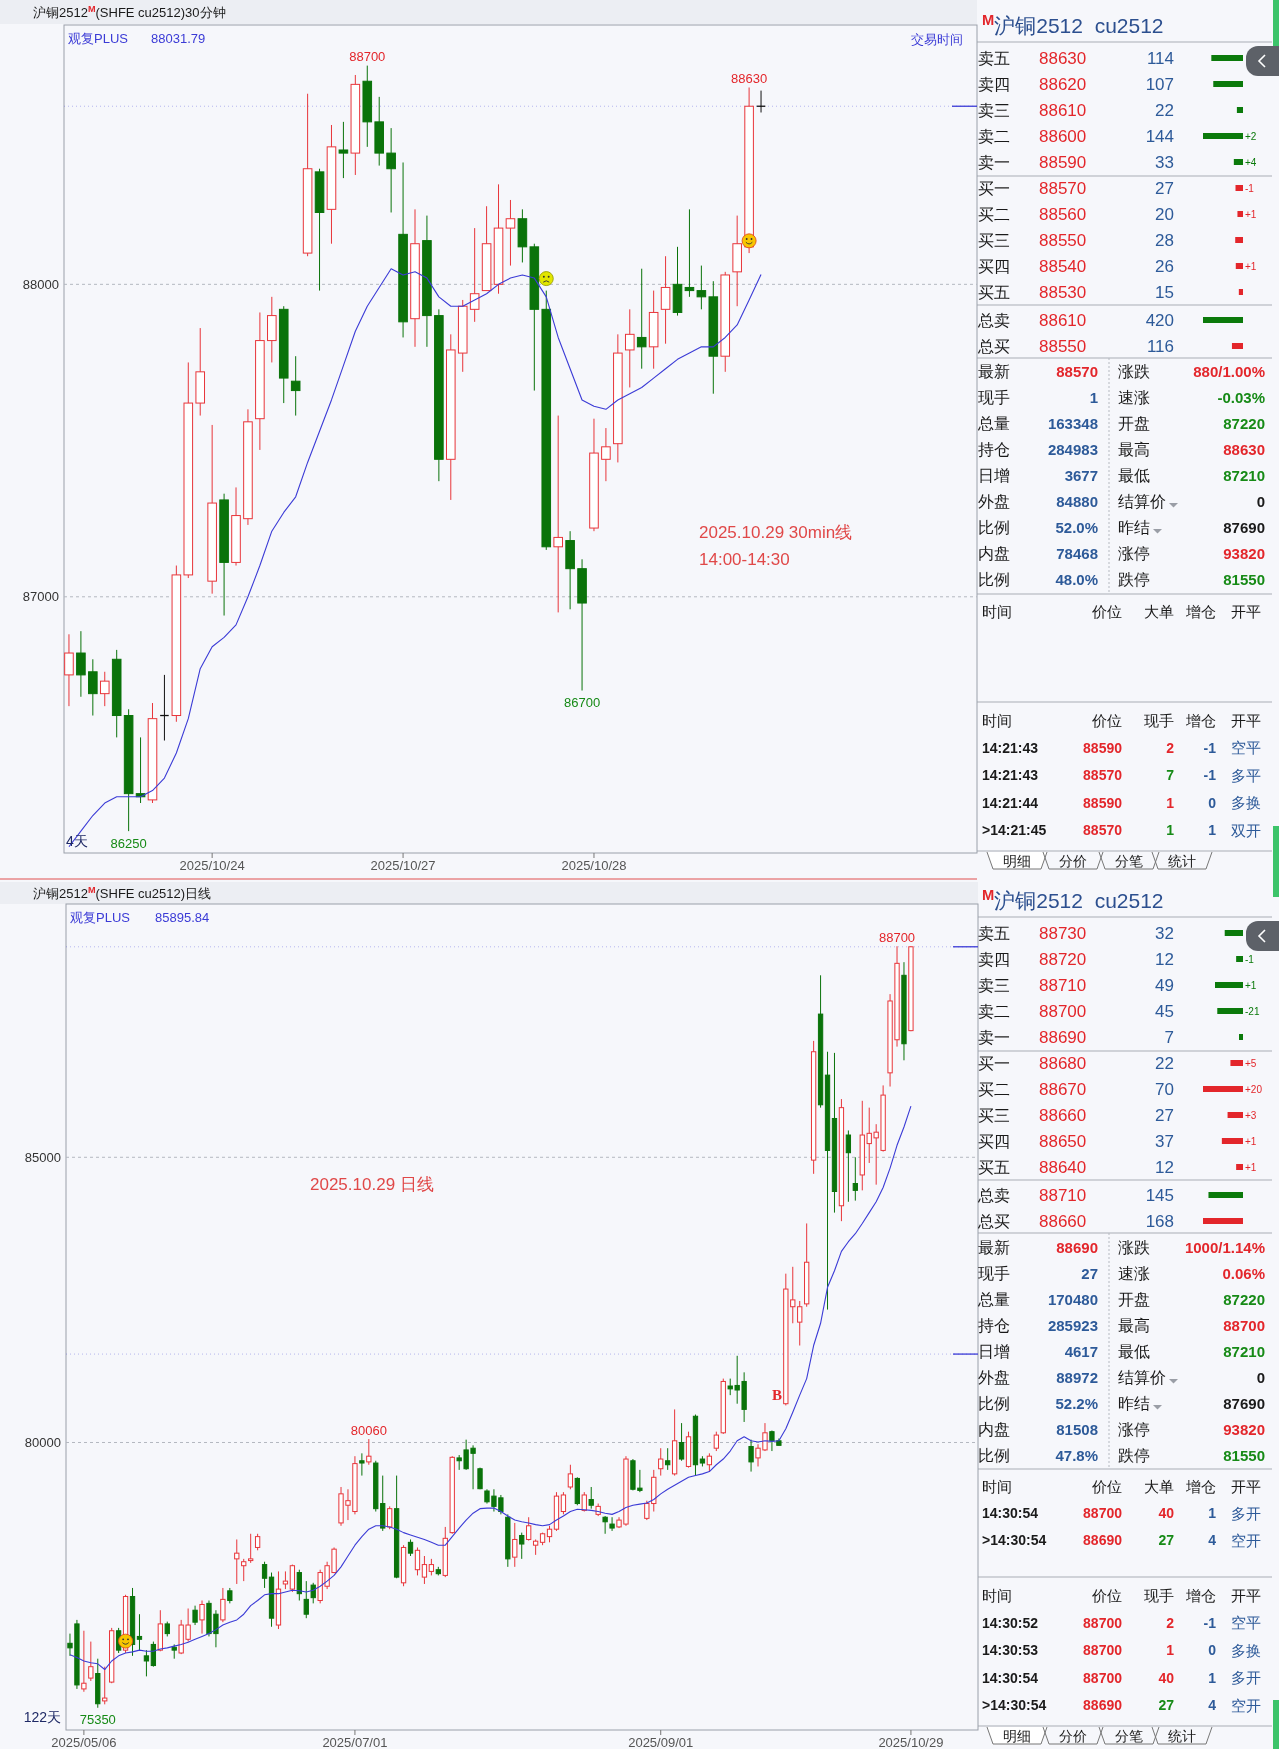 The image size is (1279, 1749). Describe the element at coordinates (1134, 423) in the screenshot. I see `text: 开盘` at that location.